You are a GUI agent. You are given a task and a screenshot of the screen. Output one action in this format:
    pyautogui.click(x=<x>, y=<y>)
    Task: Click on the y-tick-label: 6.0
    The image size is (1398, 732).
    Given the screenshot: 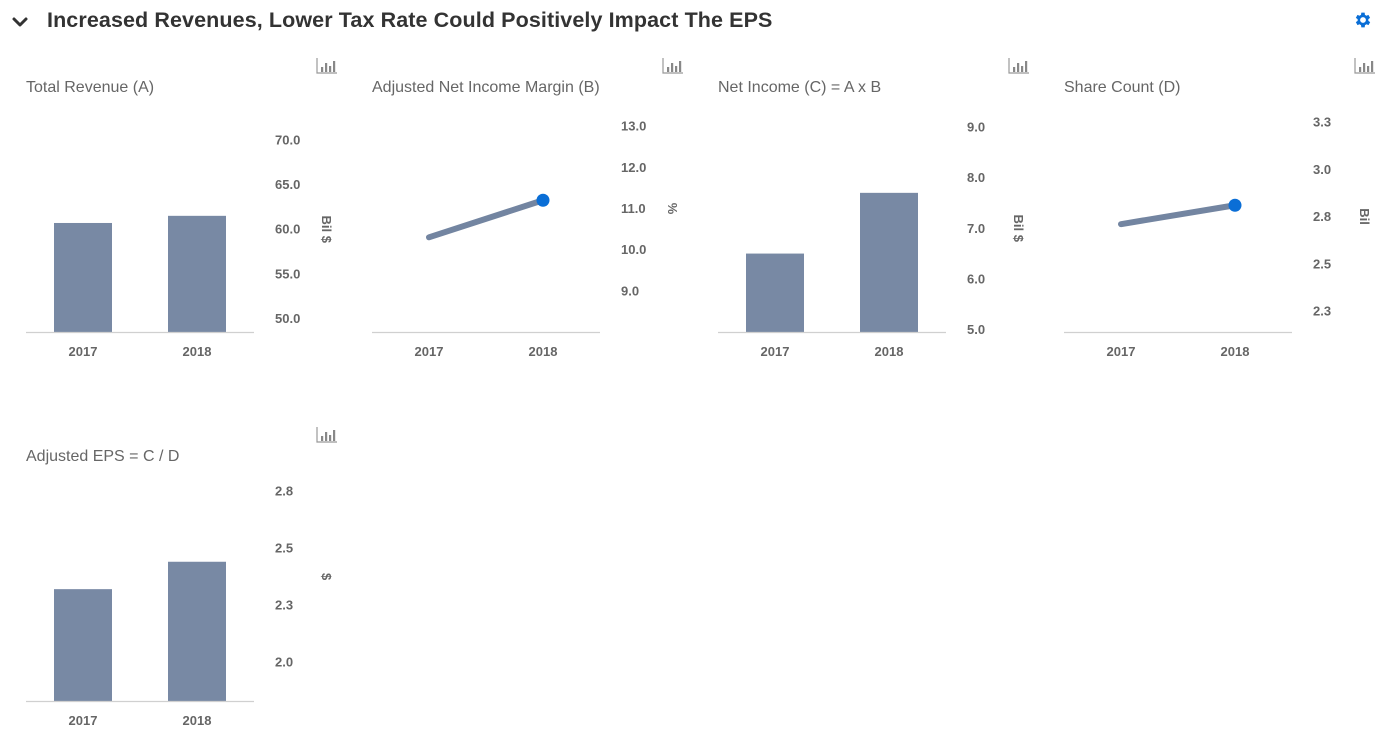 What is the action you would take?
    pyautogui.click(x=976, y=278)
    